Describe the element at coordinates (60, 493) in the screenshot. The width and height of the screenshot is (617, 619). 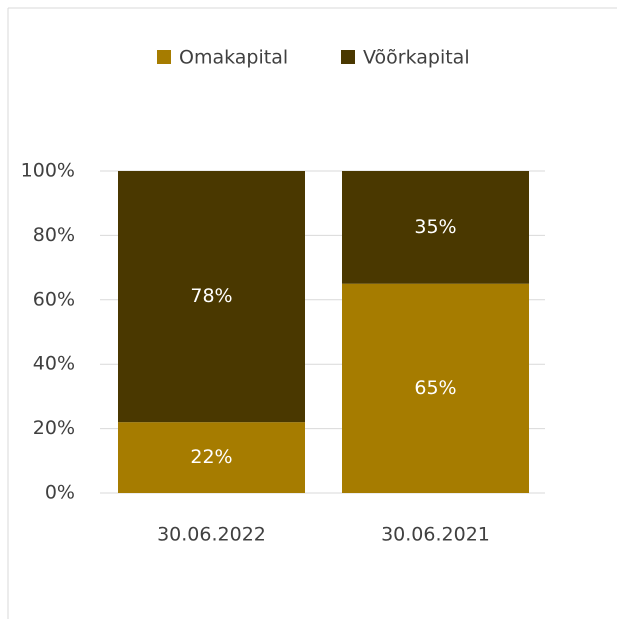
I see `y-tick-label: 0%` at that location.